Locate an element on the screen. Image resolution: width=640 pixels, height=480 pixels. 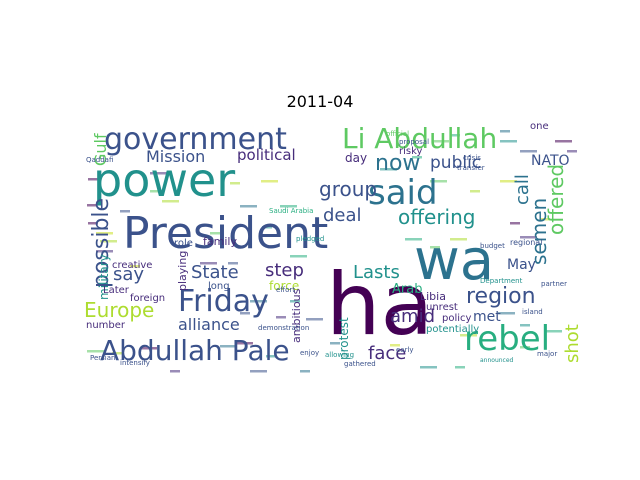
cloud-word: creative is located at coordinates (132, 265).